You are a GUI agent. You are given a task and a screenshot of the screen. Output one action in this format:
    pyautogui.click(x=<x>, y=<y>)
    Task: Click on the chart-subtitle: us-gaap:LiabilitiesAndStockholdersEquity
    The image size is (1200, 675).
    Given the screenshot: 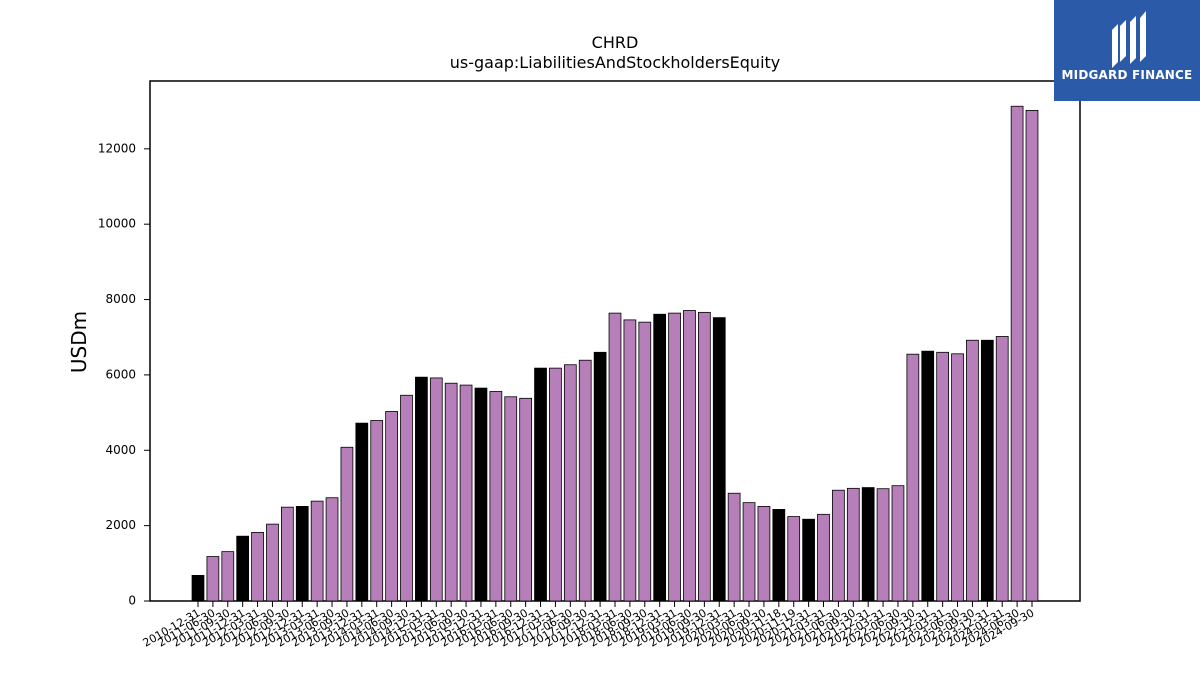 What is the action you would take?
    pyautogui.click(x=615, y=62)
    